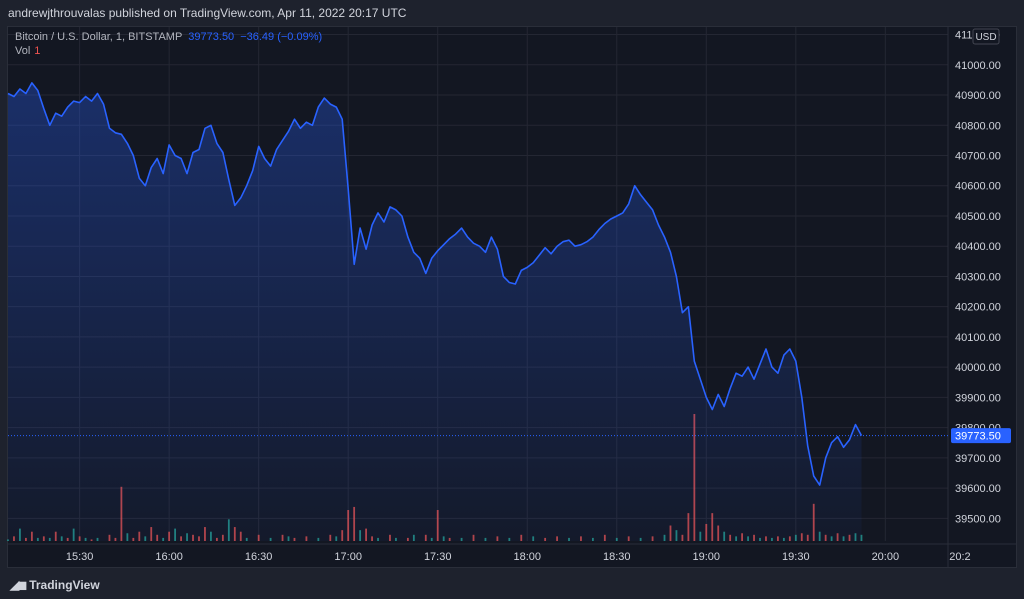 This screenshot has height=599, width=1024. I want to click on x-tick-label: 19:00, so click(707, 557).